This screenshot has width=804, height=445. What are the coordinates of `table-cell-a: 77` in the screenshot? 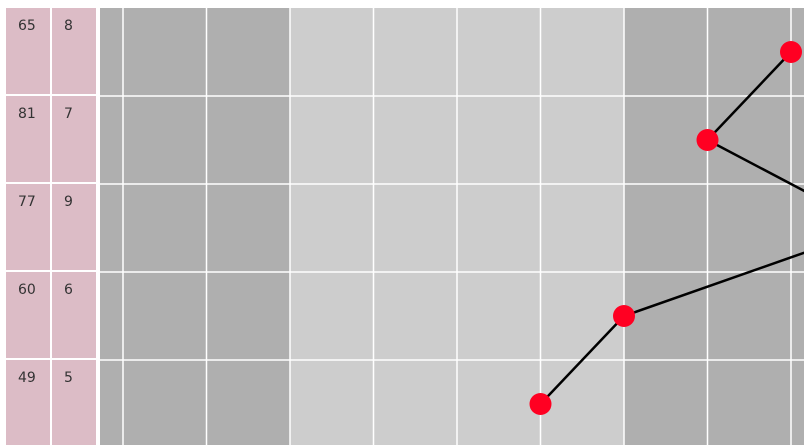 It's located at (27, 202).